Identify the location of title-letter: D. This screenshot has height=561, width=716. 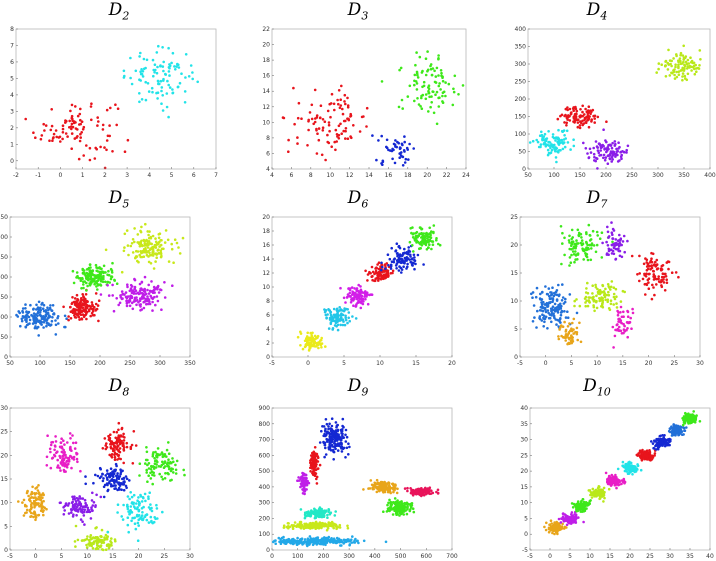
(115, 198).